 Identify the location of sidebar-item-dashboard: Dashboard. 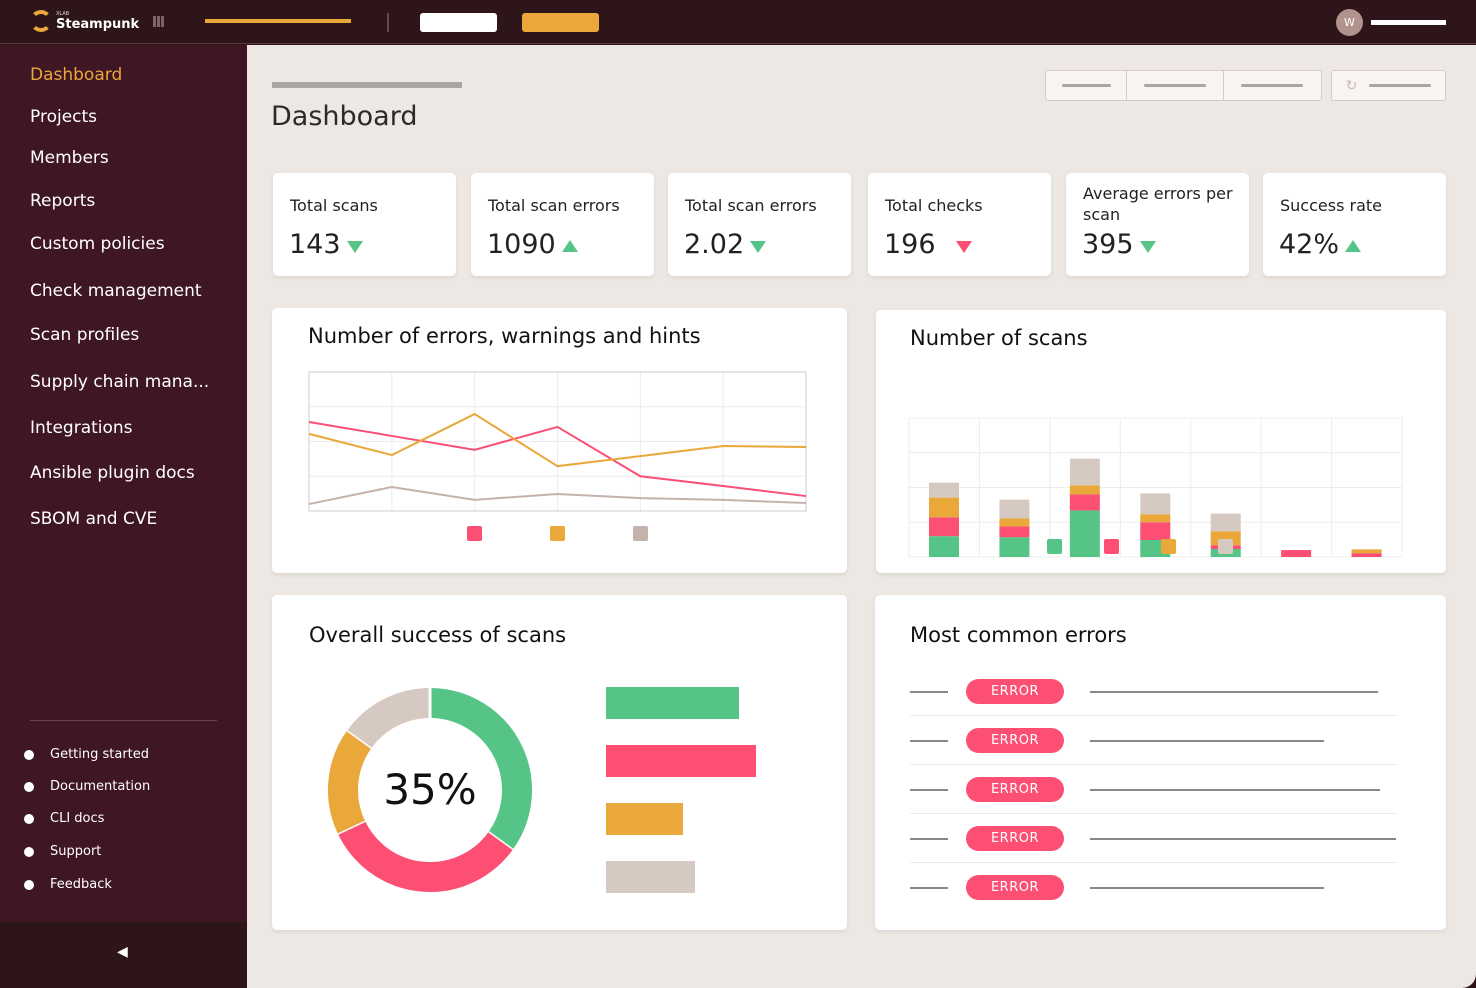
(76, 75).